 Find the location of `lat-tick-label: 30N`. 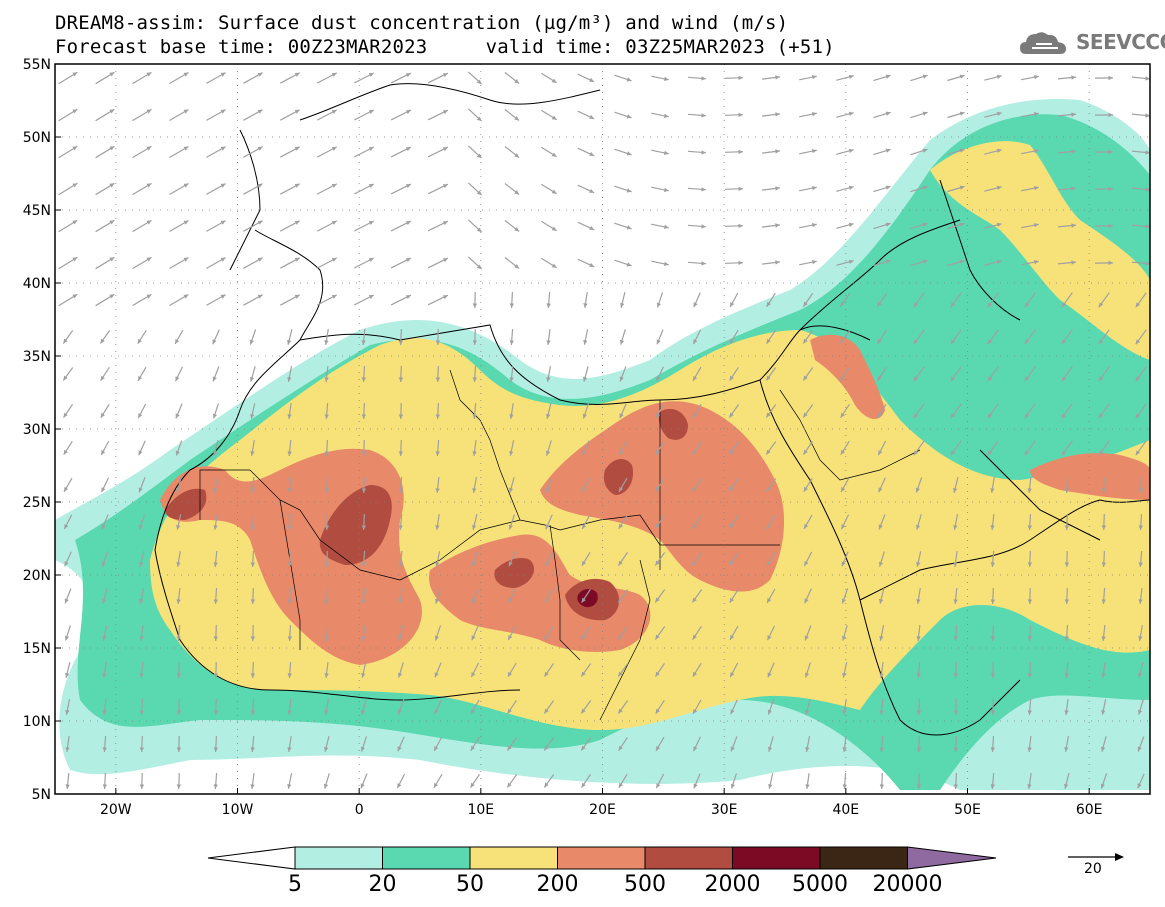

lat-tick-label: 30N is located at coordinates (37, 430).